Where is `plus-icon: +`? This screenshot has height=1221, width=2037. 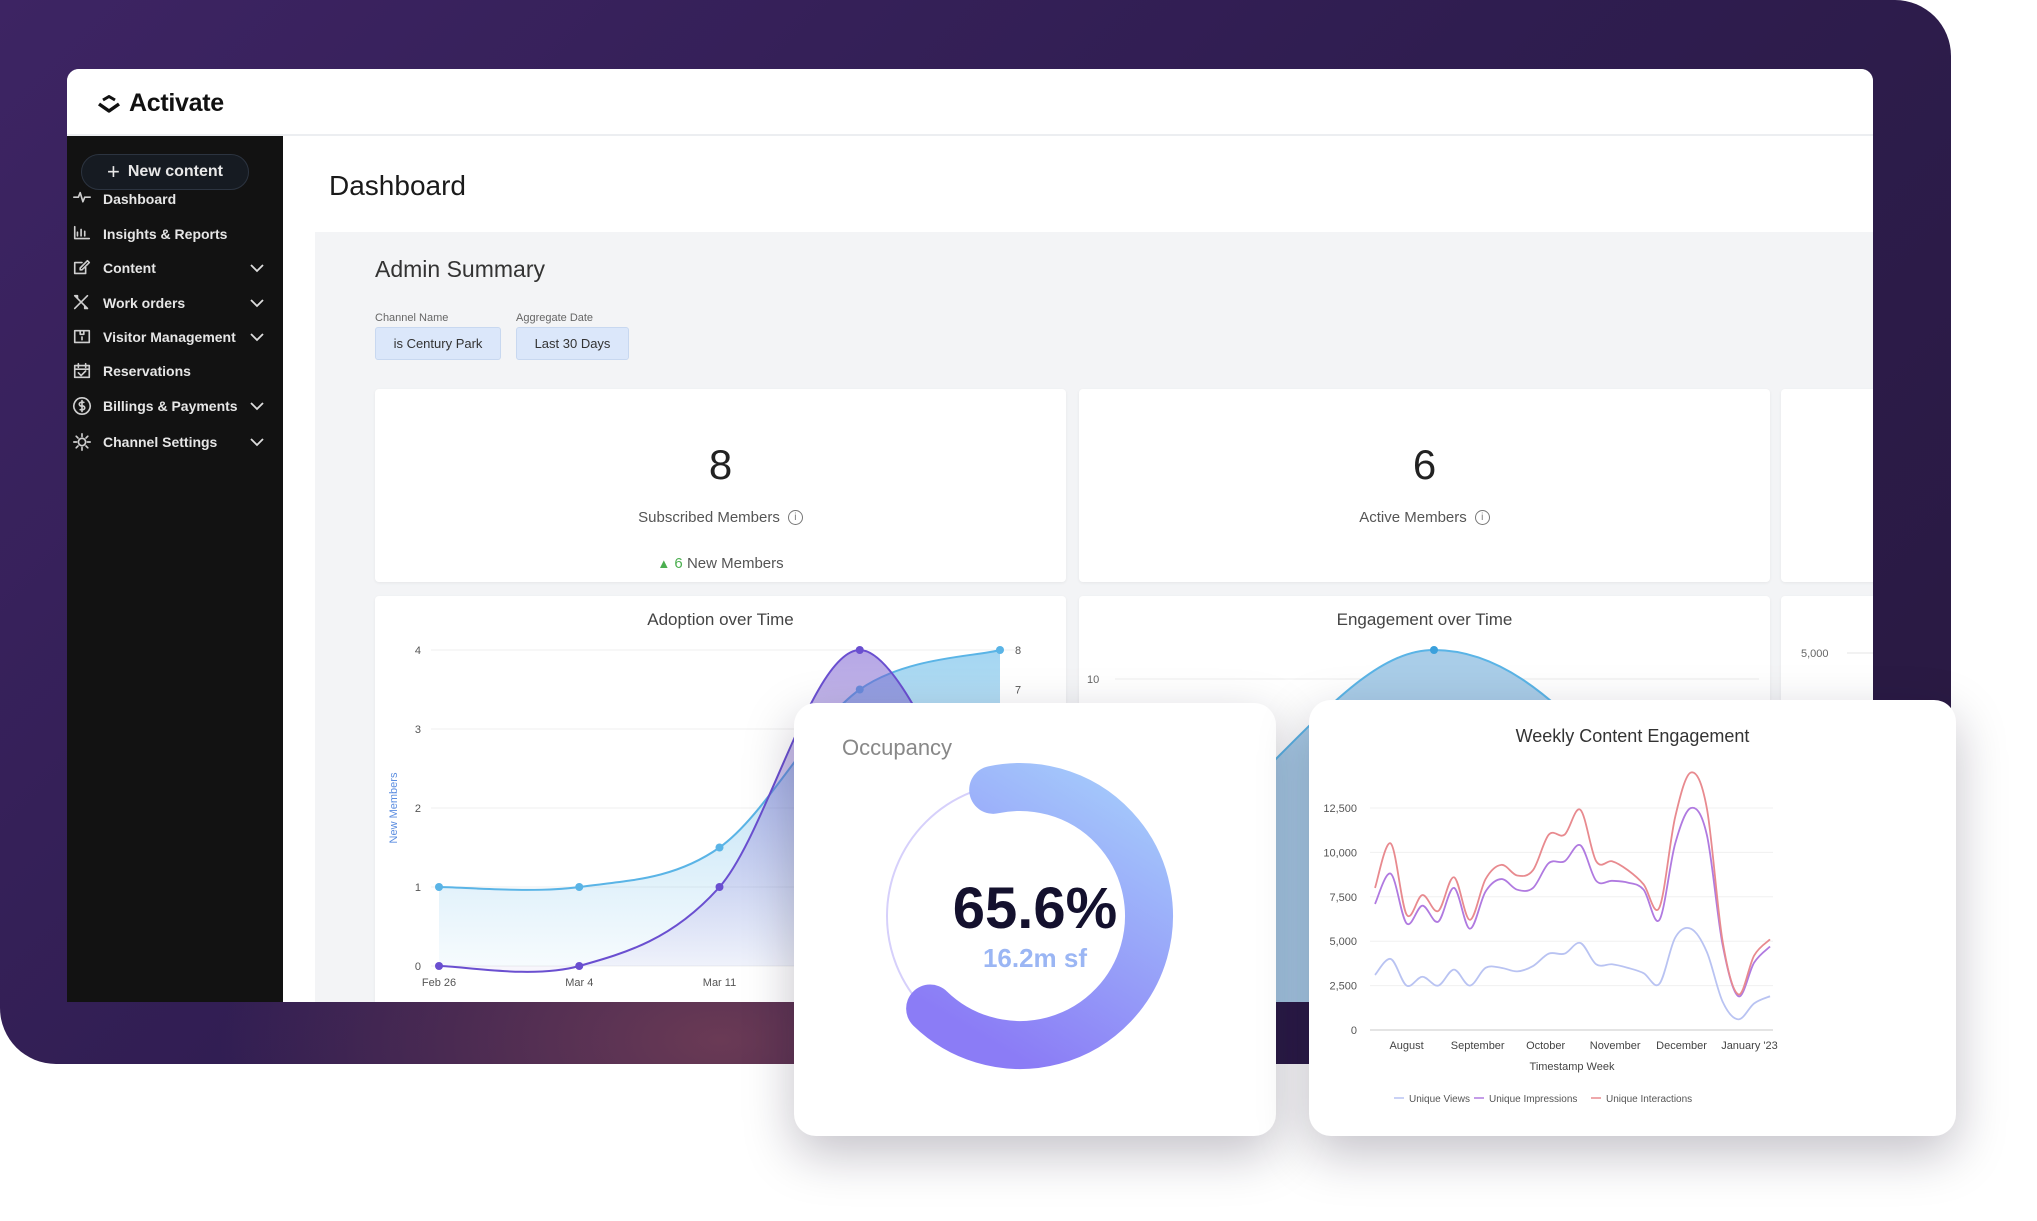
plus-icon: + is located at coordinates (113, 171).